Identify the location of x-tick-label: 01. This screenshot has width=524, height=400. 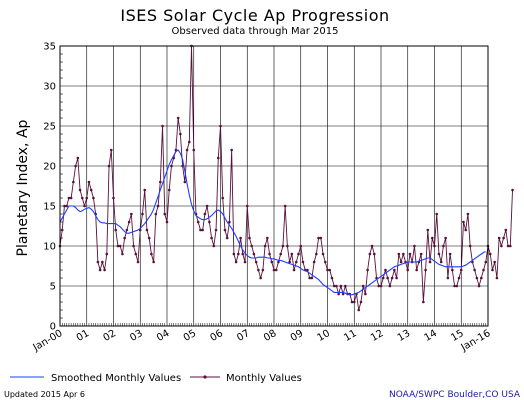
(83, 336).